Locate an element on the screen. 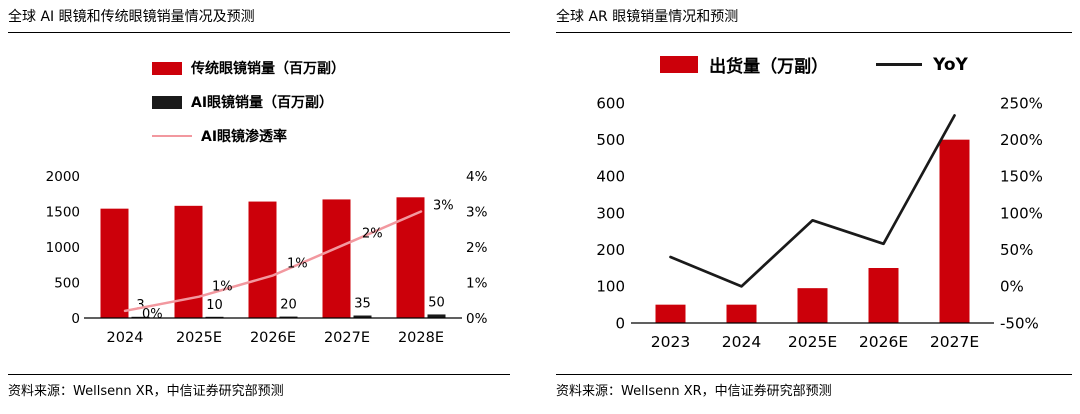 This screenshot has height=414, width=1080. right-axis-tick-label: -50% is located at coordinates (1019, 323).